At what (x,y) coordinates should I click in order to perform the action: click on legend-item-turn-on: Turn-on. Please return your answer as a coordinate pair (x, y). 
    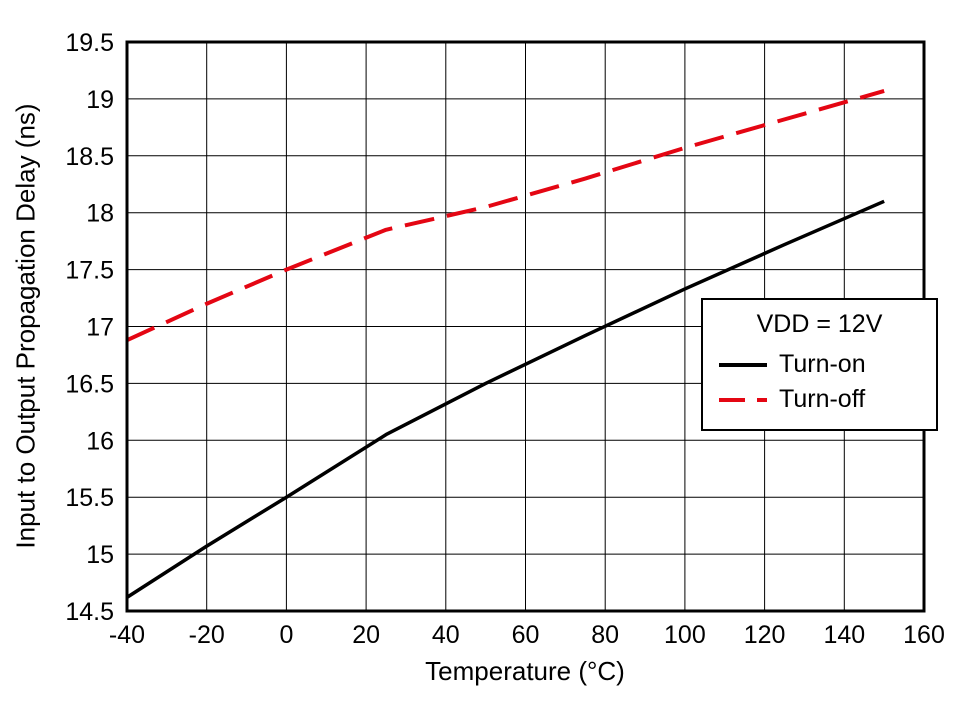
    Looking at the image, I should click on (819, 364).